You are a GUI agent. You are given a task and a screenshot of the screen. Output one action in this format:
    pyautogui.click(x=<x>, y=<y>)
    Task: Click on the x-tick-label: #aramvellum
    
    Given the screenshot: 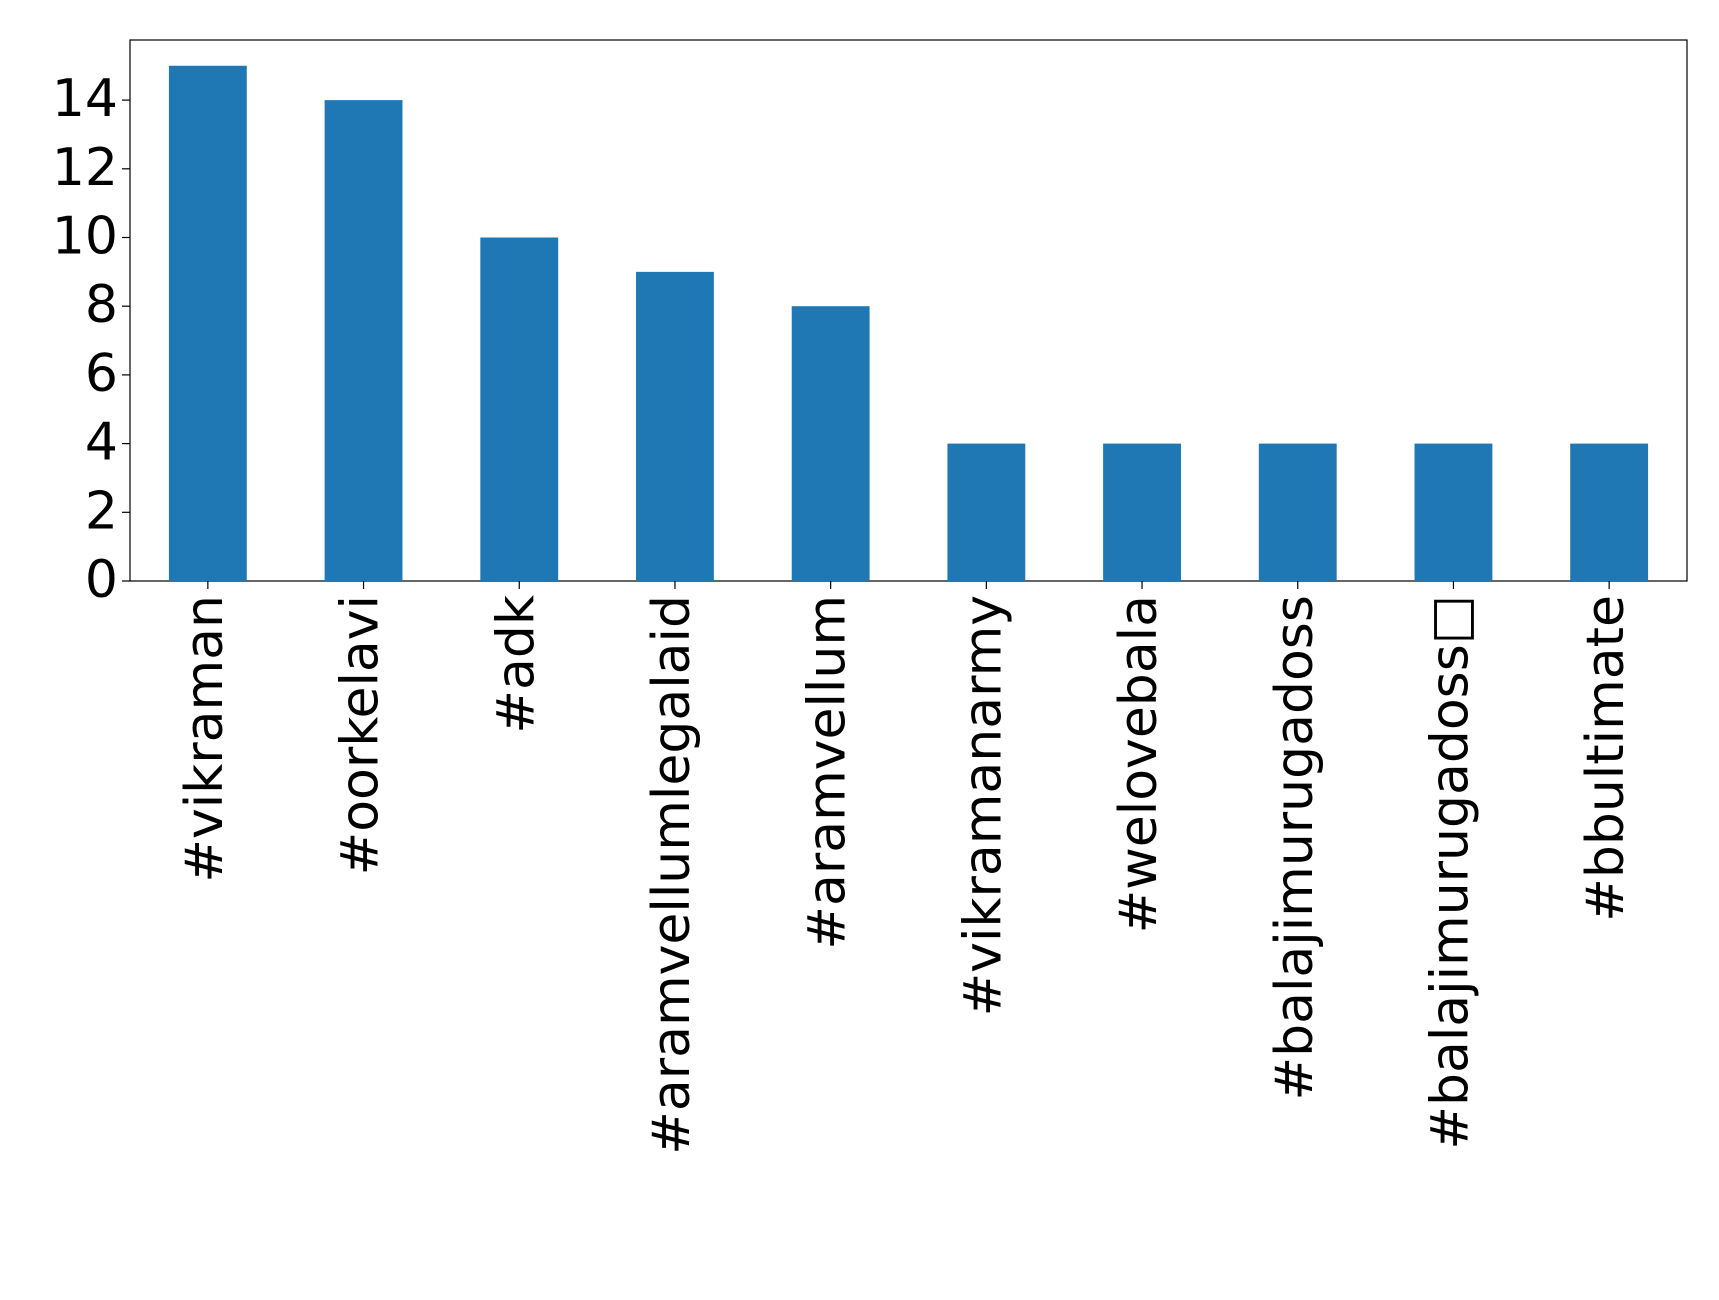 What is the action you would take?
    pyautogui.click(x=828, y=772)
    